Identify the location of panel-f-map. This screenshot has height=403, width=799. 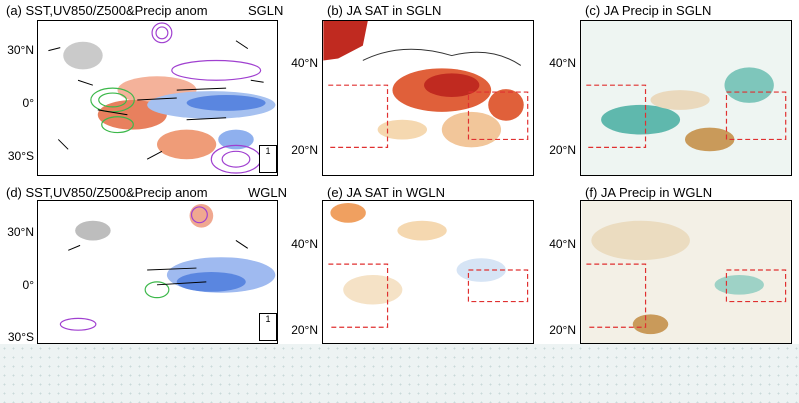
(686, 272).